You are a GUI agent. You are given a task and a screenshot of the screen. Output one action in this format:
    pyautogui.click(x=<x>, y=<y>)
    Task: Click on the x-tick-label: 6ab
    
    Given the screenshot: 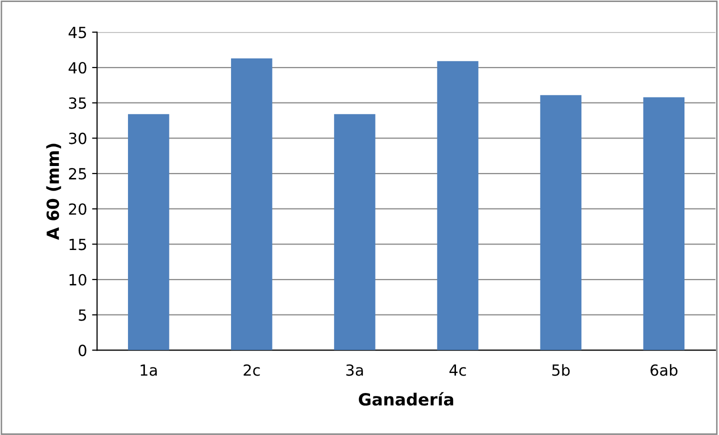 What is the action you would take?
    pyautogui.click(x=664, y=370)
    